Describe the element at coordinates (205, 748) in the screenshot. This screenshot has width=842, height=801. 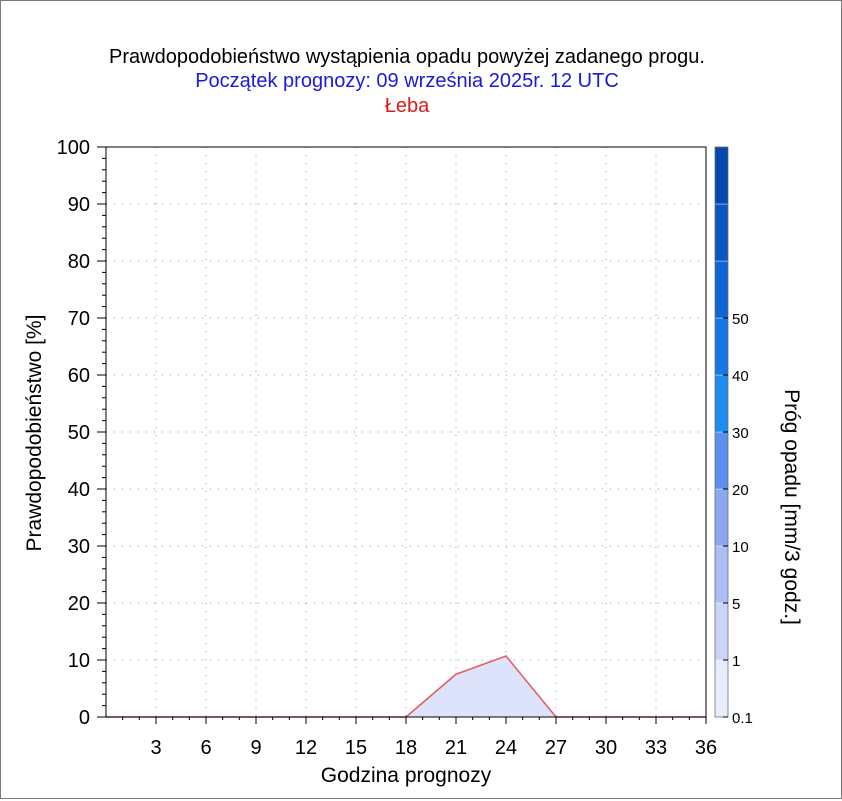
I see `x-tick-label: 6` at that location.